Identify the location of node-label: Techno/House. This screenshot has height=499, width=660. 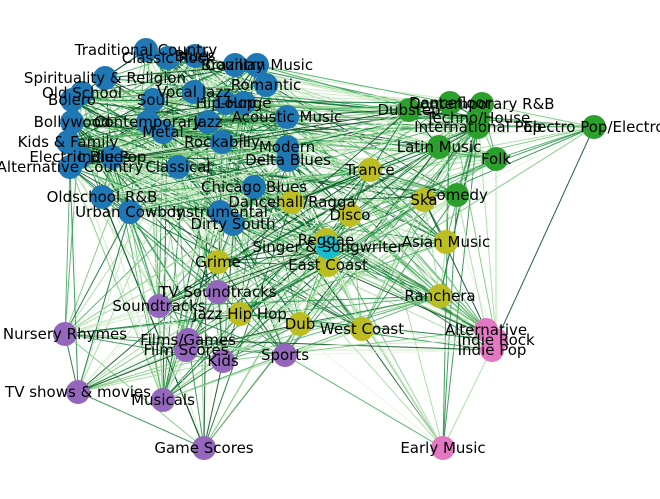
(477, 118).